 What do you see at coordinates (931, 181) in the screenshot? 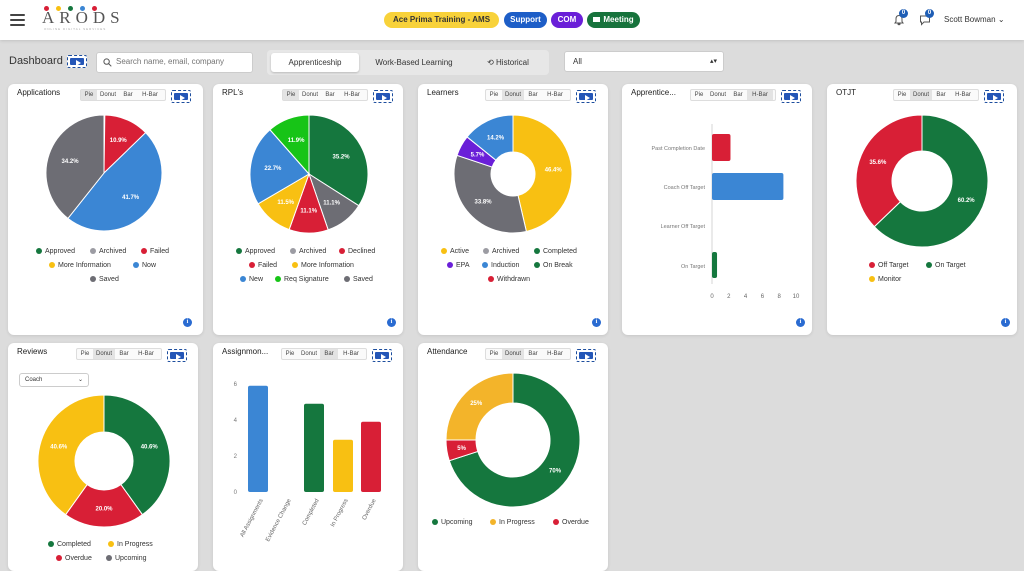
I see `slice-on-target` at bounding box center [931, 181].